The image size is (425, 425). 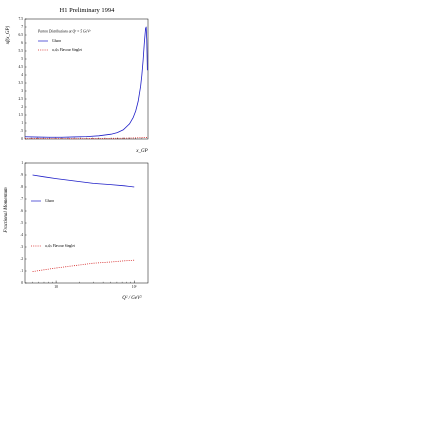 What do you see at coordinates (22, 91) in the screenshot?
I see `y-tick-label: 3` at bounding box center [22, 91].